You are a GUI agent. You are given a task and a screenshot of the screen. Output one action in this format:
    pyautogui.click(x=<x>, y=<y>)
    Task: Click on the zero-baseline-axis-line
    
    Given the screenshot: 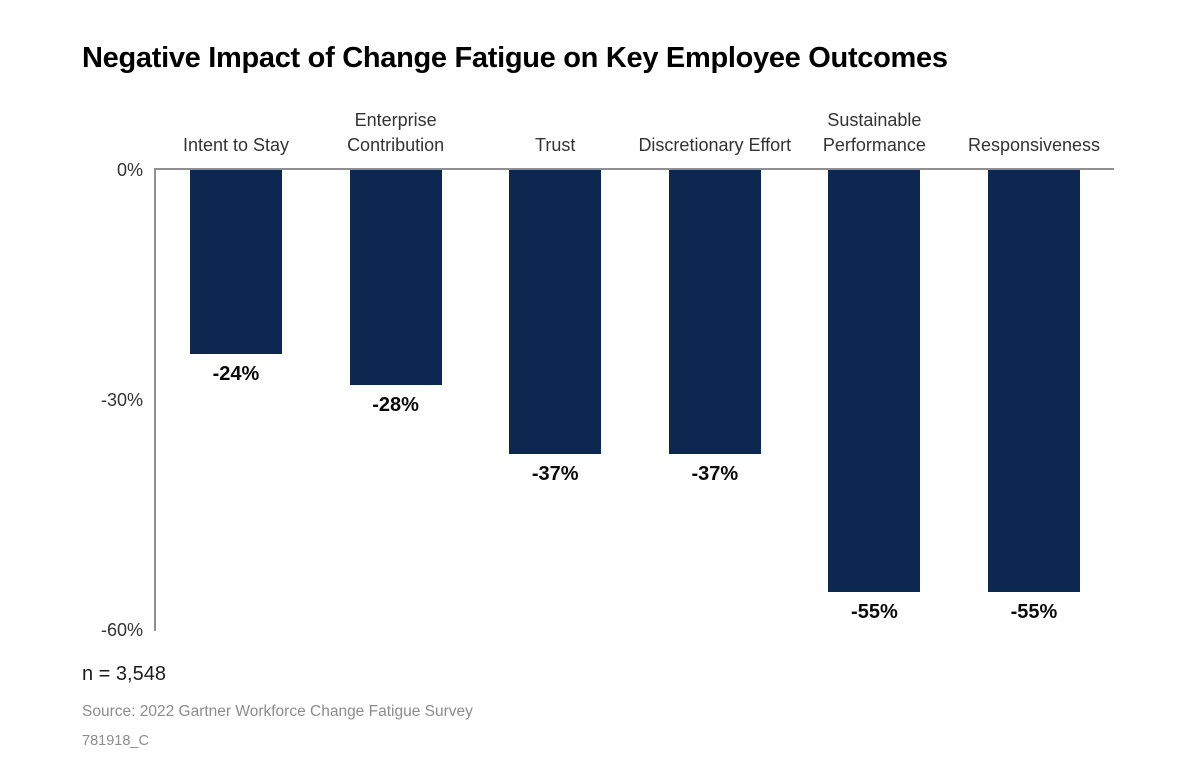 What is the action you would take?
    pyautogui.click(x=634, y=169)
    